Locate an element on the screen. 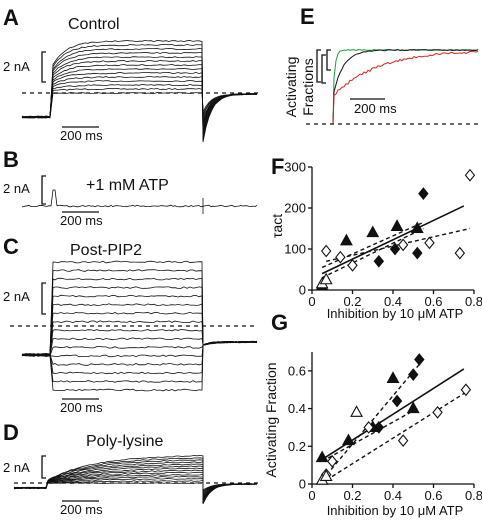 This screenshot has width=482, height=524. panel-f-fit-line-solid is located at coordinates (393, 240).